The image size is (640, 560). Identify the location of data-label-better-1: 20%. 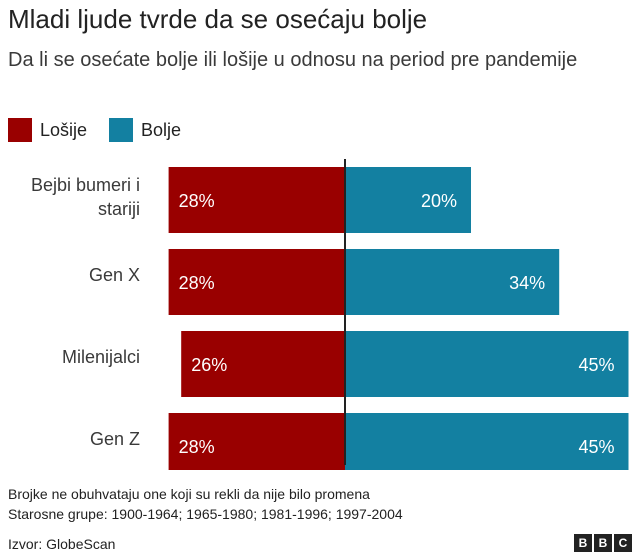
(439, 201).